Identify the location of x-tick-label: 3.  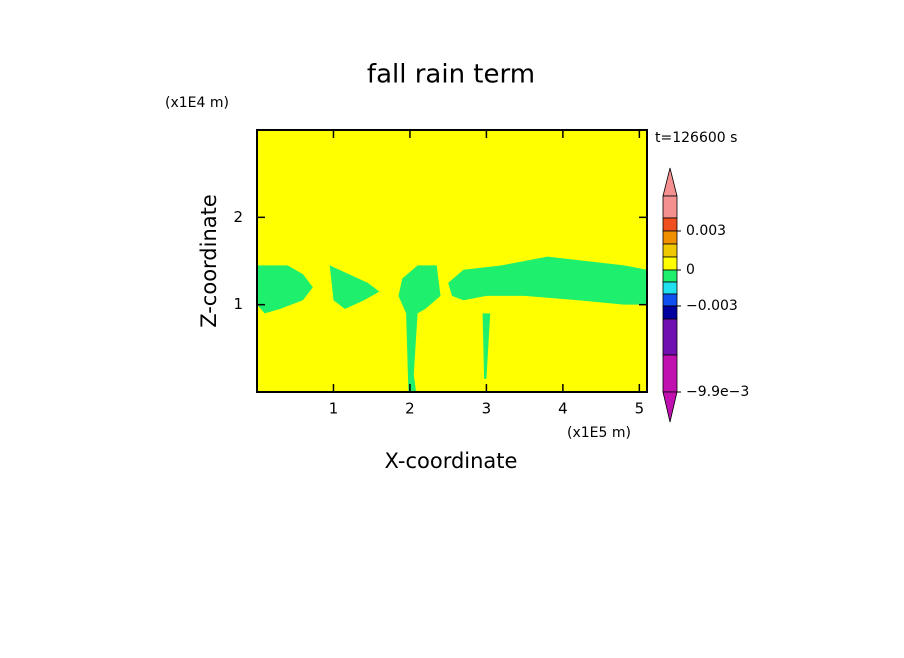
(487, 409).